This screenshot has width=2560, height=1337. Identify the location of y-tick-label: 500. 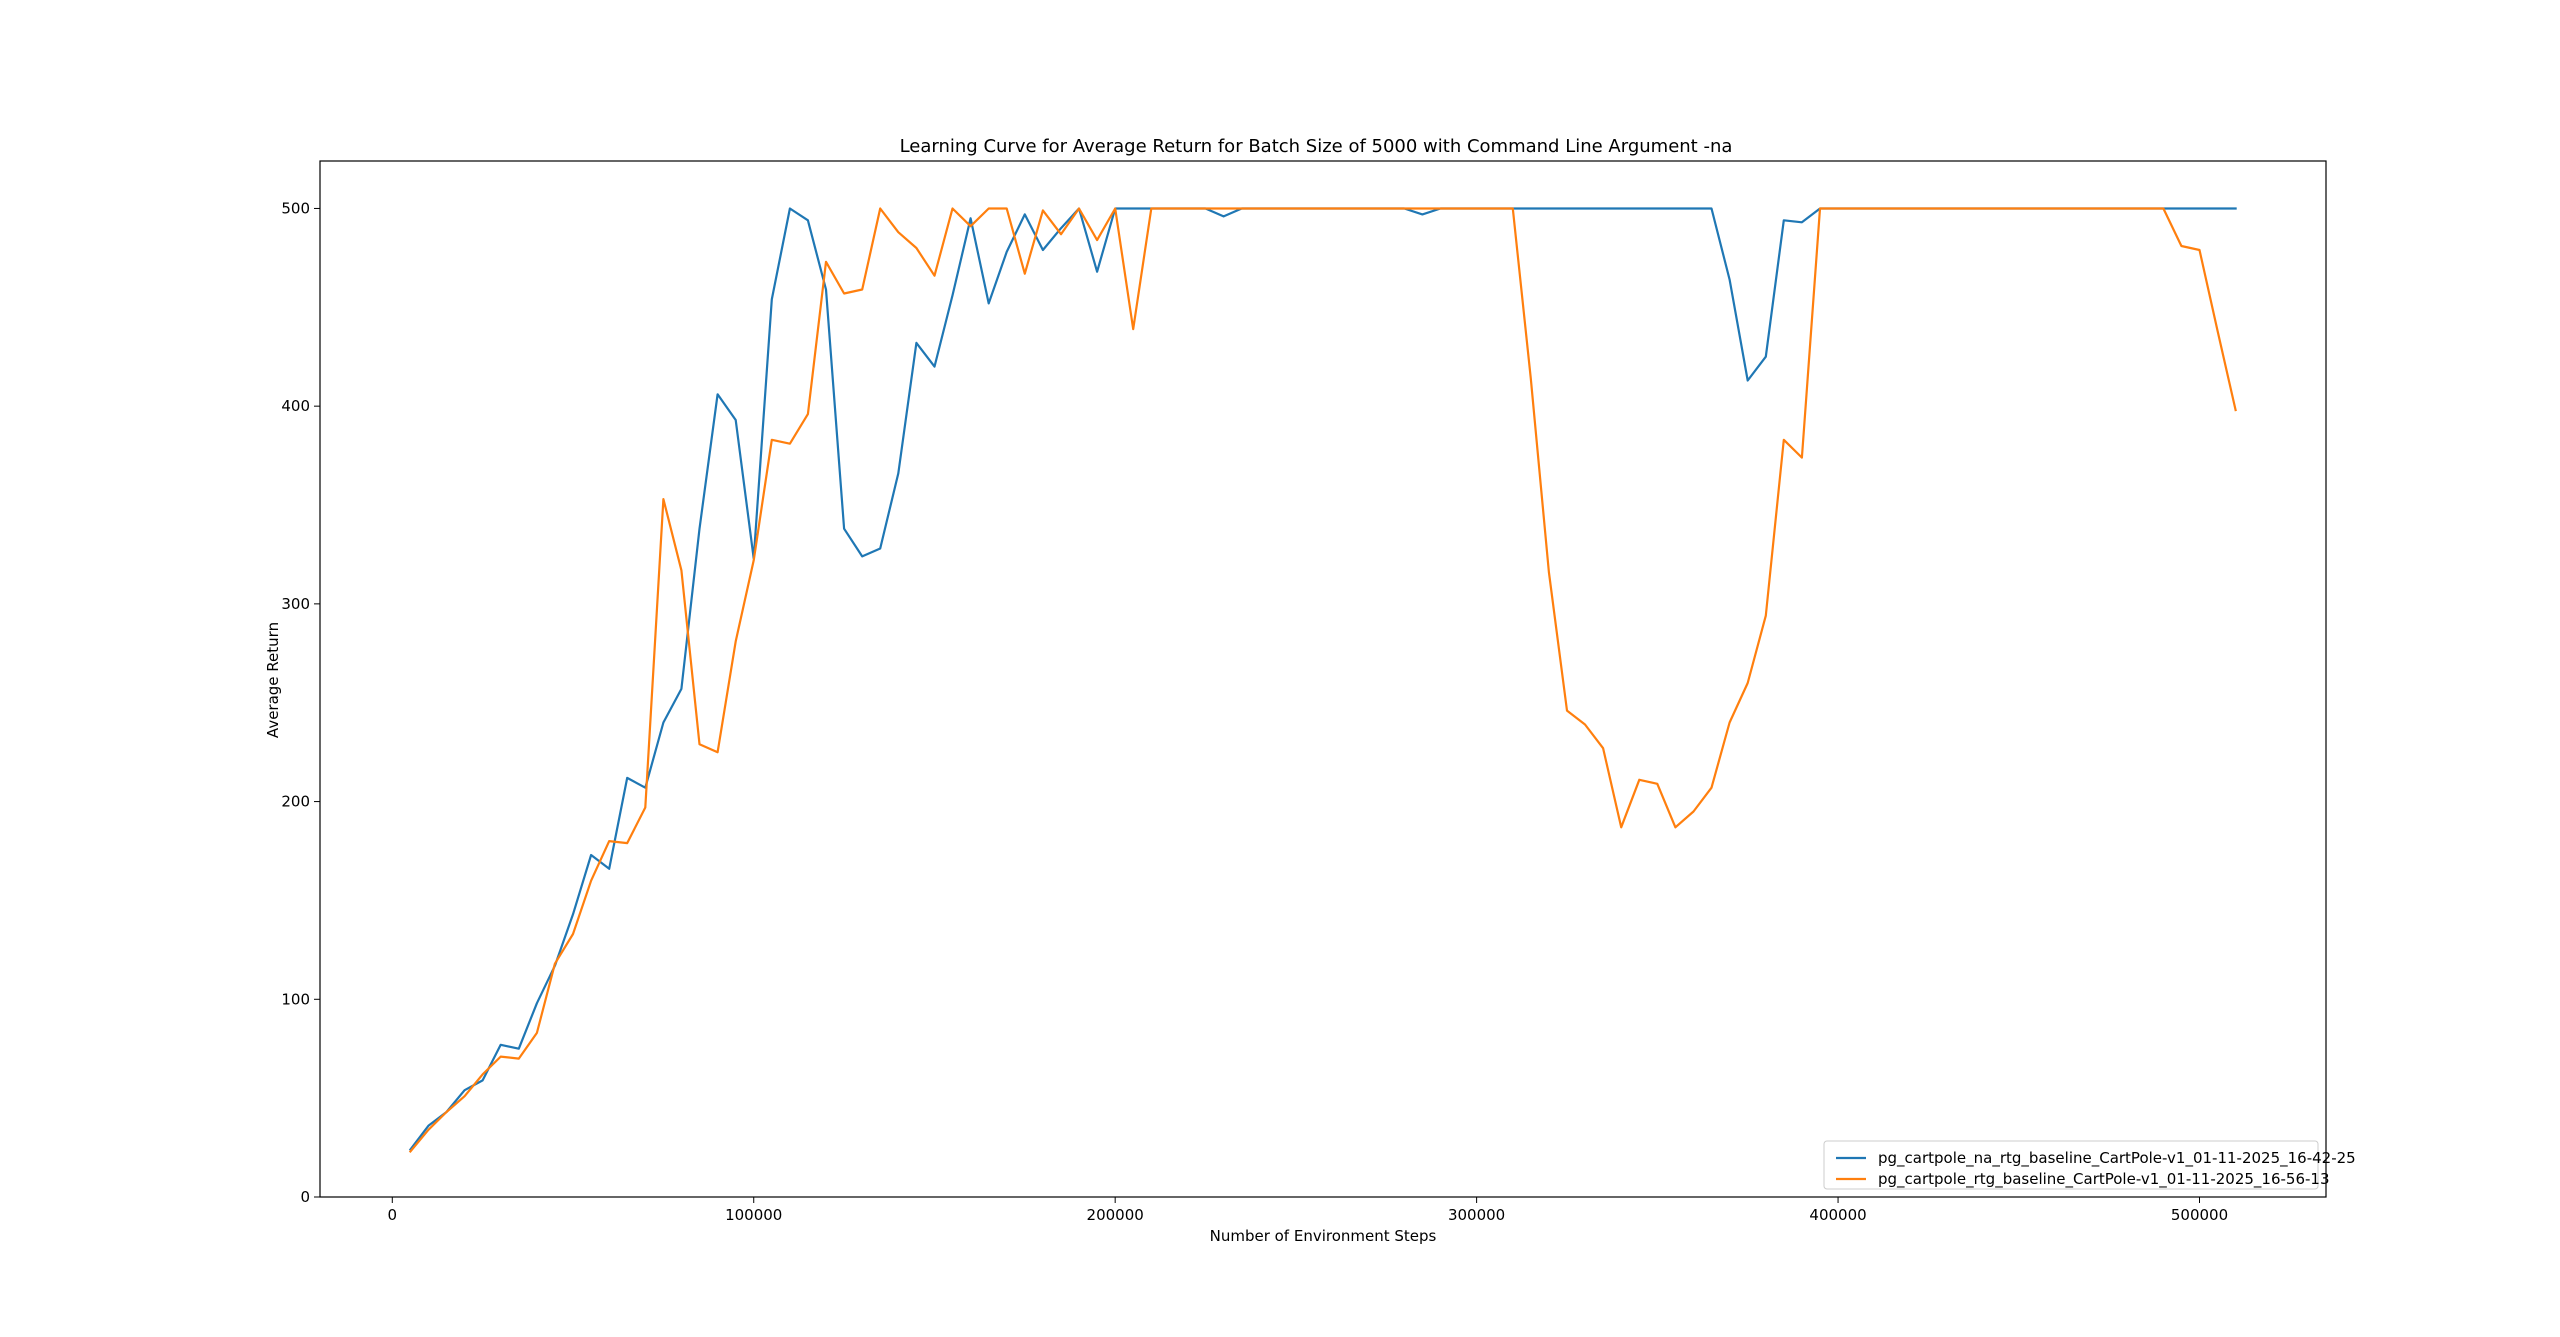
(295, 208).